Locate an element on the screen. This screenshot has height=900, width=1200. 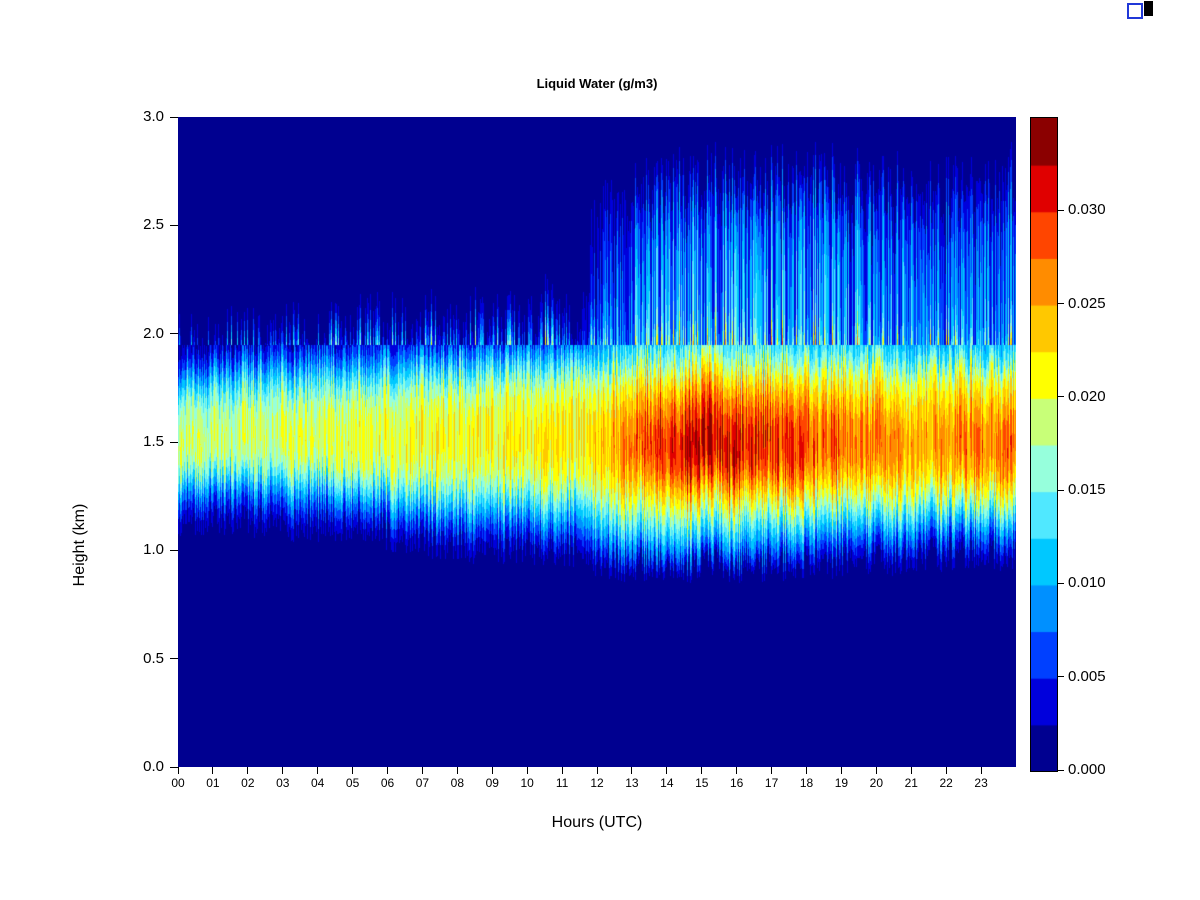
y-tick-label: 2.5 is located at coordinates (153, 225).